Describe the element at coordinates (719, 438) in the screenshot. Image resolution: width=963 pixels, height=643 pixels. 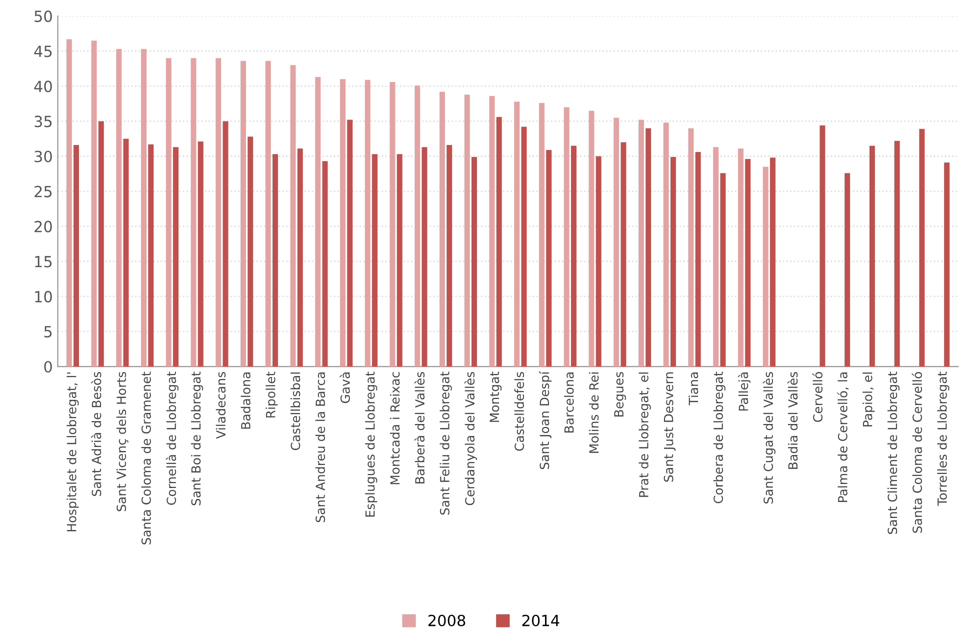
I see `x-tick-label: Corbera de Llobregat` at that location.